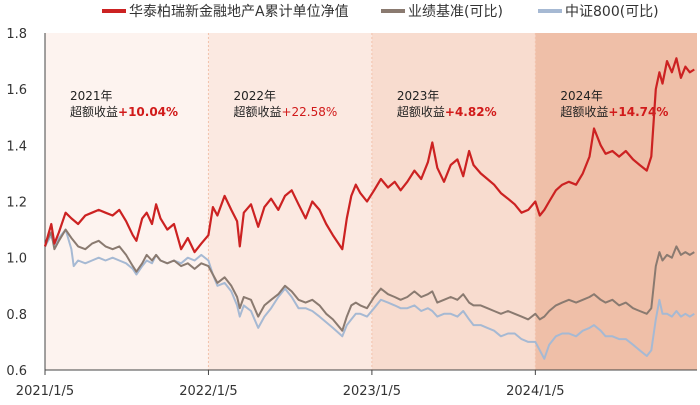 The width and height of the screenshot is (700, 405). I want to click on x-tick-label: 2024/1/5, so click(535, 391).